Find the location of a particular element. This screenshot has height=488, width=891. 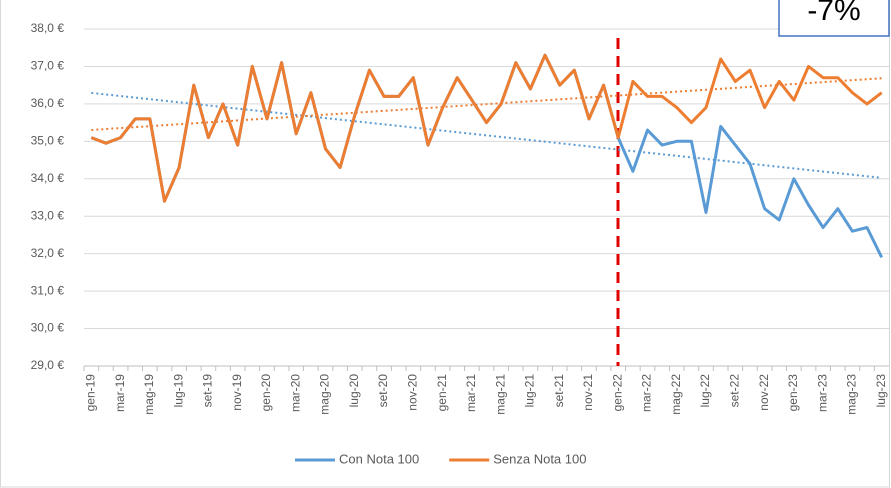

y-tick-label: 31,0 € is located at coordinates (48, 290).